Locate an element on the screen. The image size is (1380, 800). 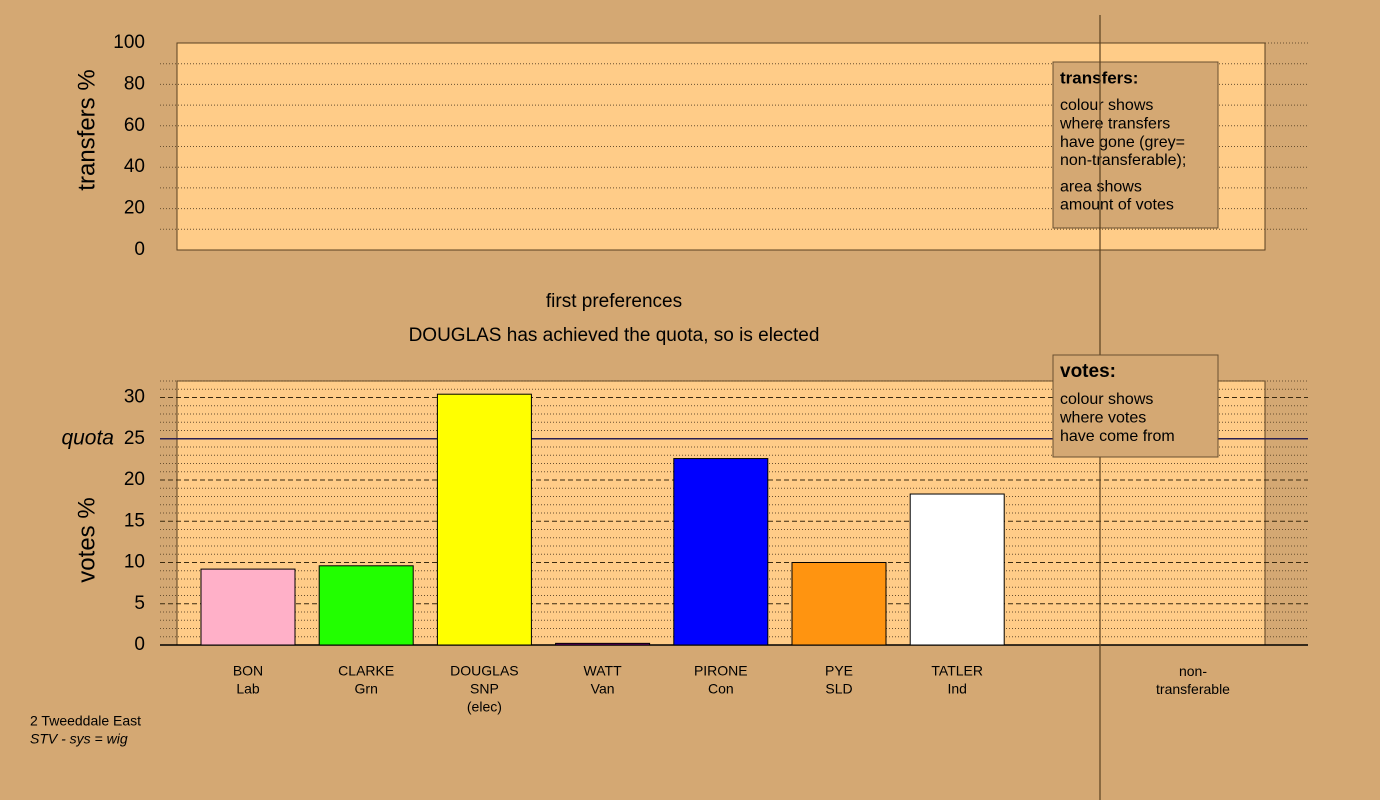
legend-text: non-transferable); is located at coordinates (1123, 160).